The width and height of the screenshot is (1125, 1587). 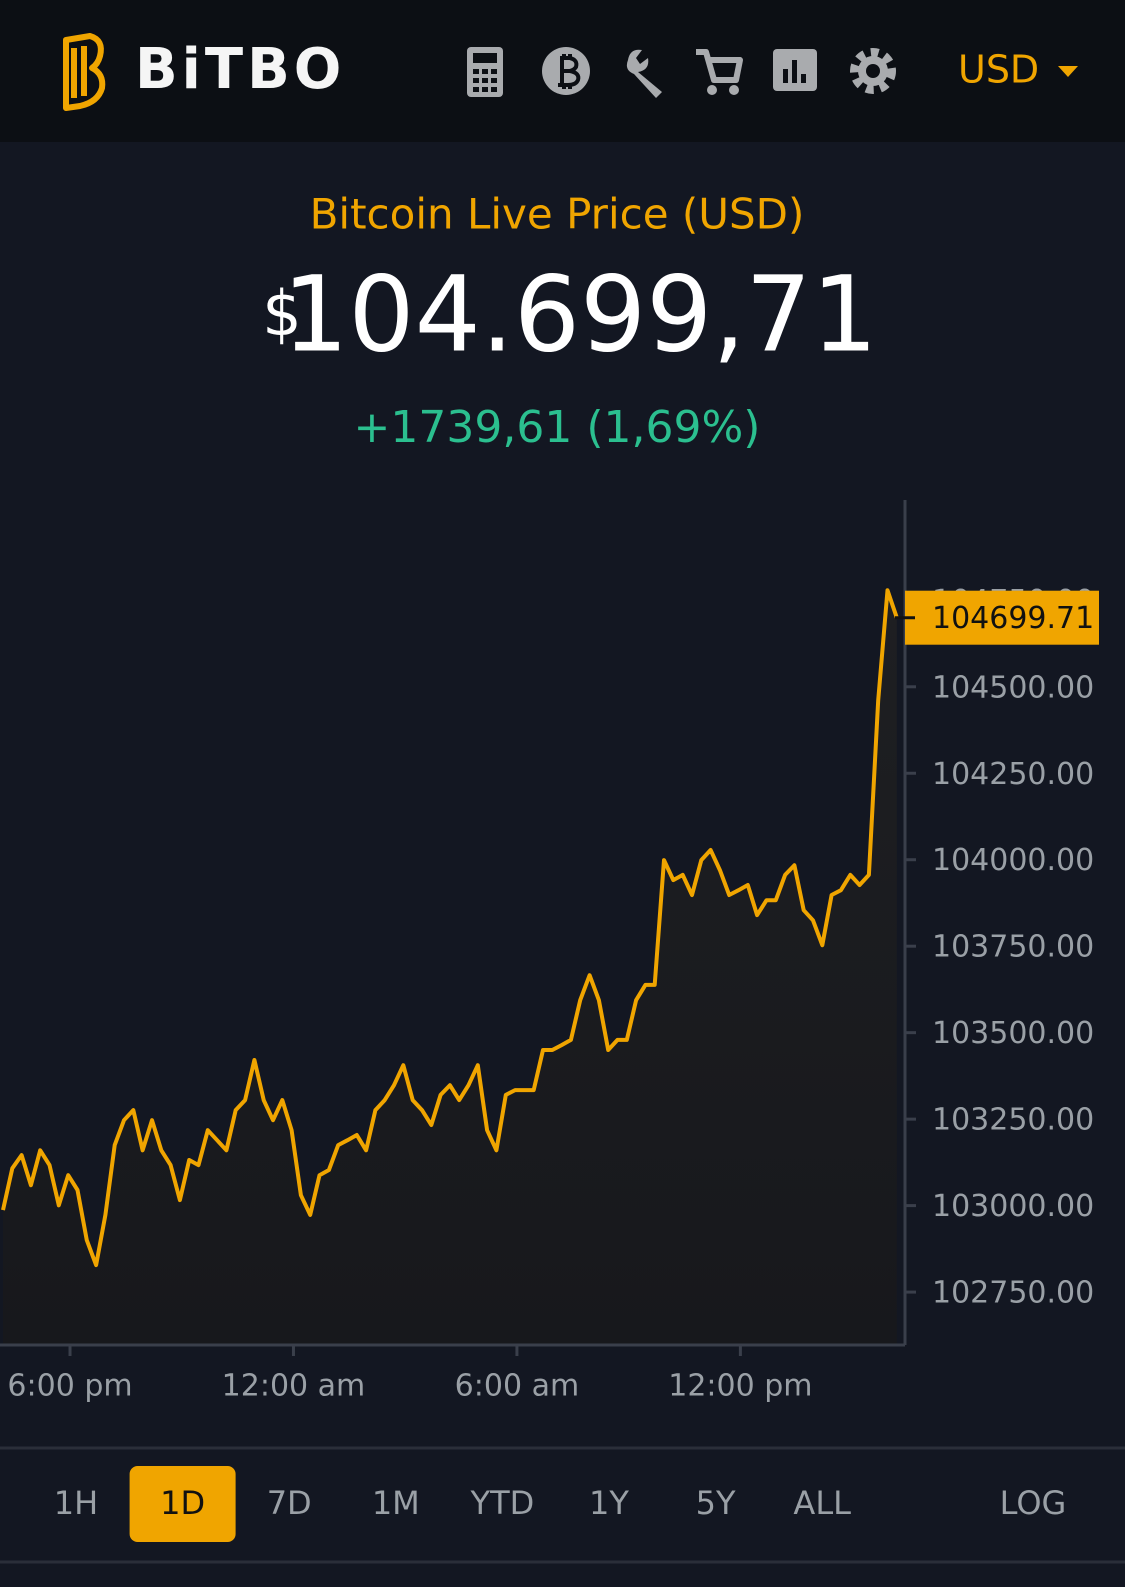 What do you see at coordinates (1013, 947) in the screenshot?
I see `y-tick-label: 103750.00` at bounding box center [1013, 947].